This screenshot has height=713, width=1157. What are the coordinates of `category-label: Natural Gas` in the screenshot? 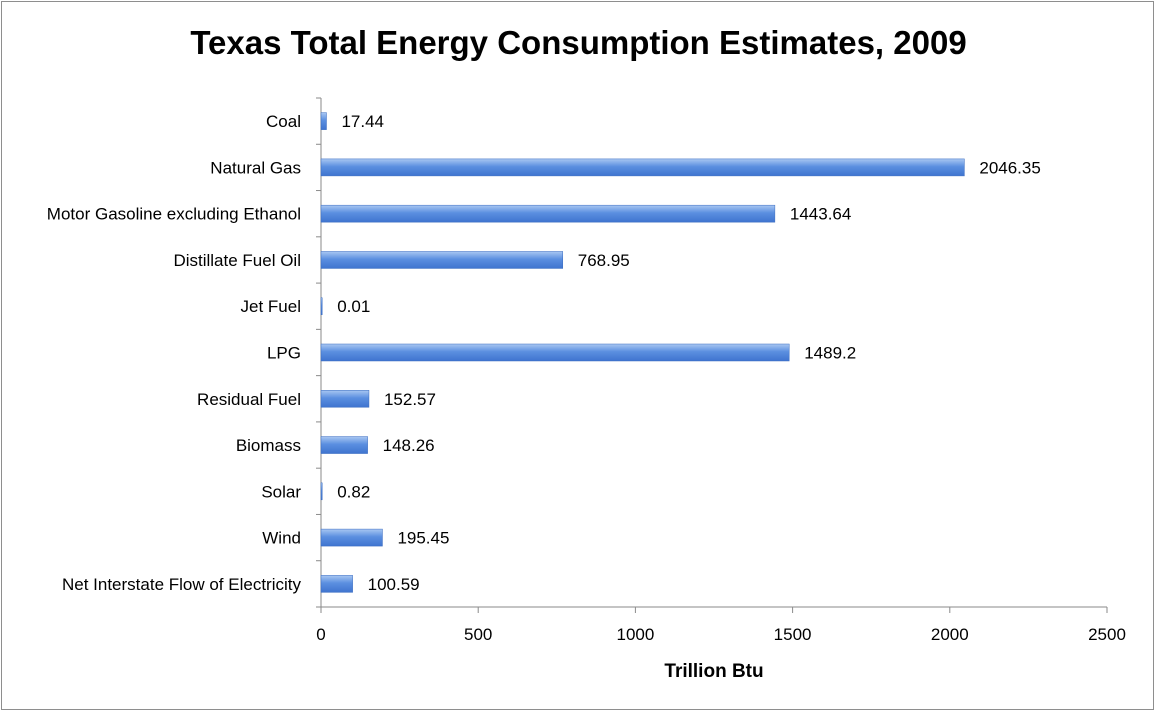 It's located at (255, 167).